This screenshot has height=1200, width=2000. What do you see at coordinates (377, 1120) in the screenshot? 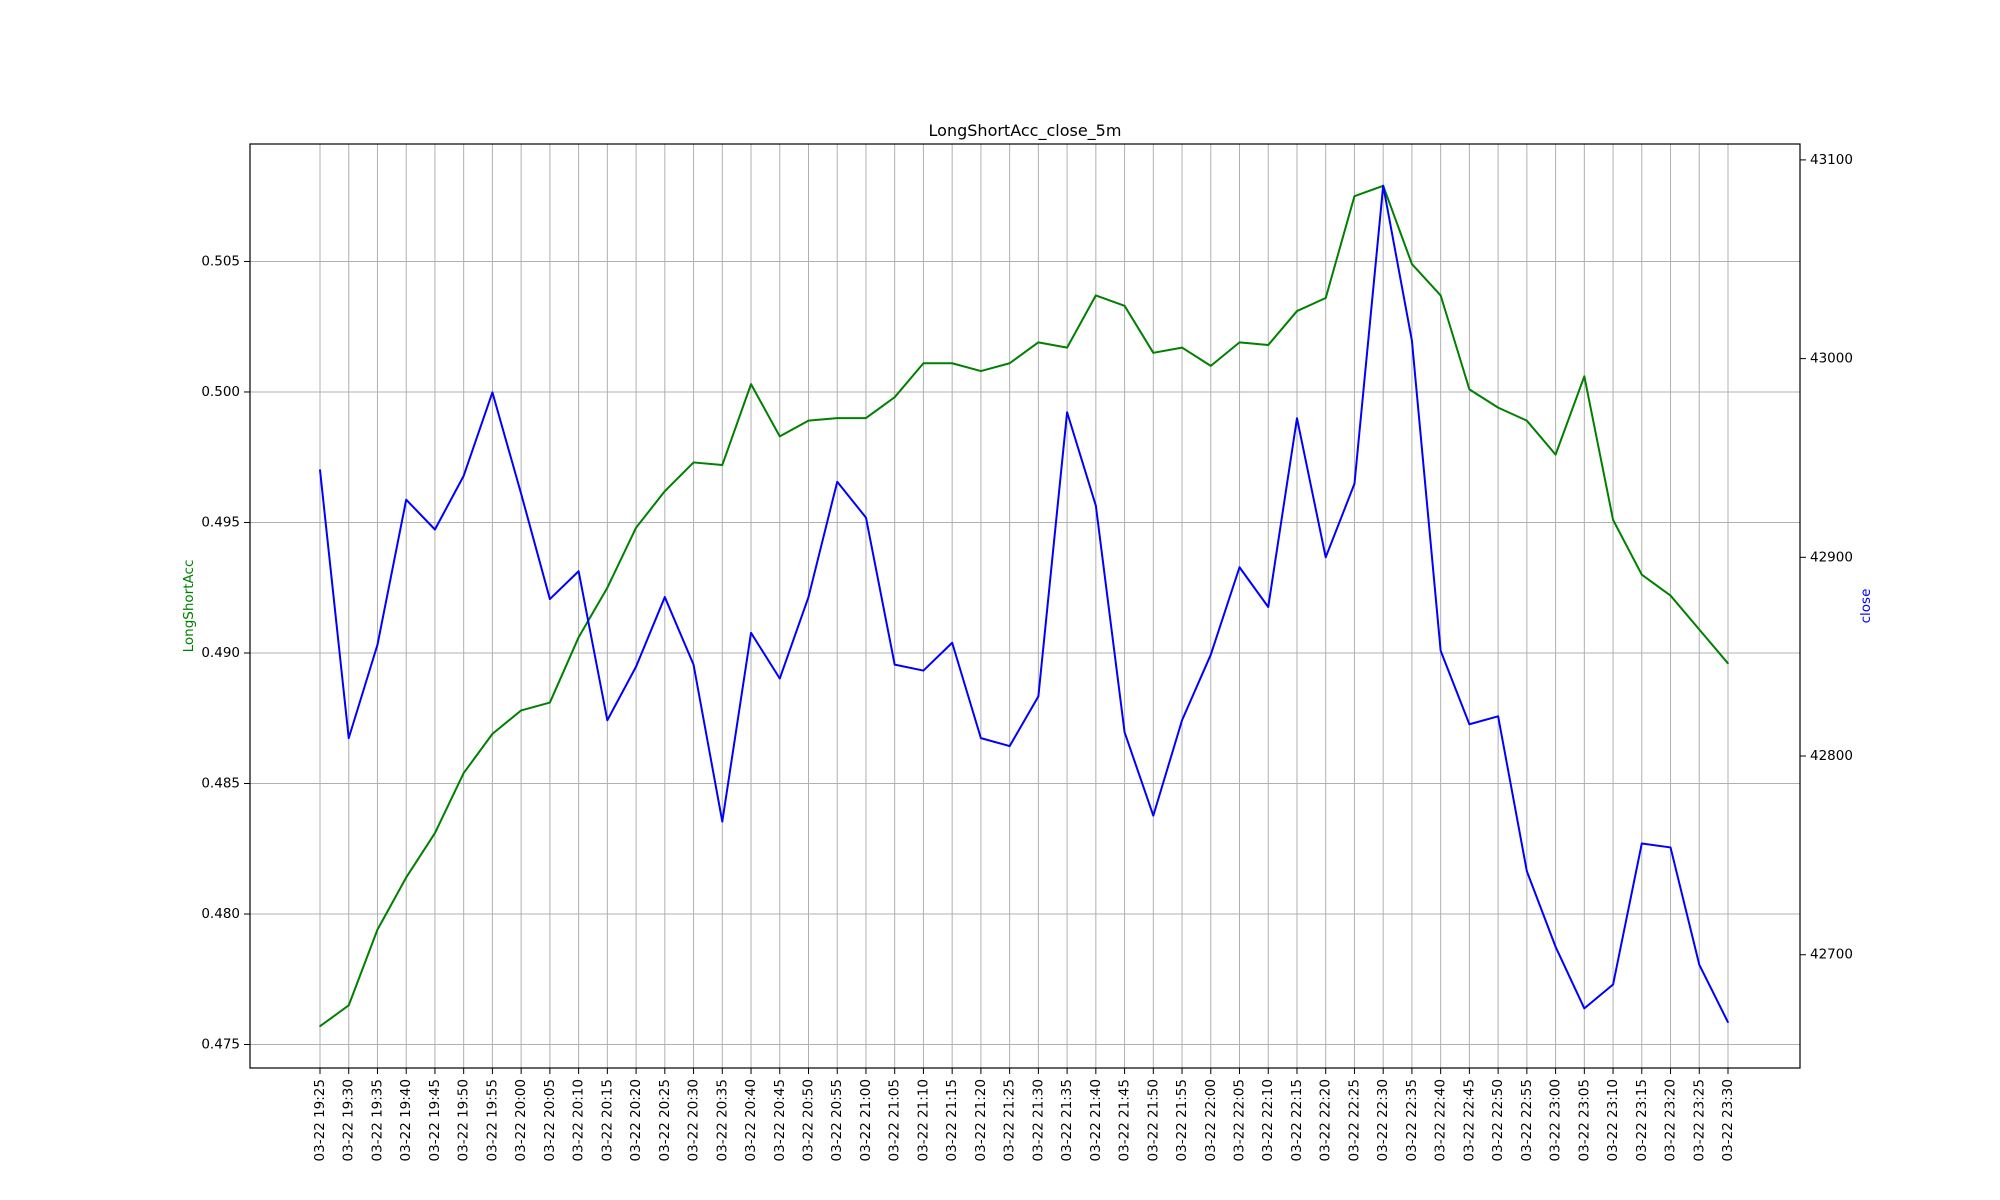
I see `x-tick-label: 03-22 19:35` at bounding box center [377, 1120].